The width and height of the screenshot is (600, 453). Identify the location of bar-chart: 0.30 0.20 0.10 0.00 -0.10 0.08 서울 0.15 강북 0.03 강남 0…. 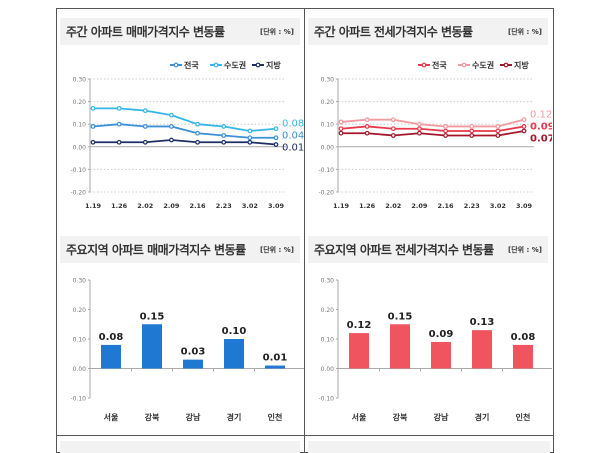
(187, 350).